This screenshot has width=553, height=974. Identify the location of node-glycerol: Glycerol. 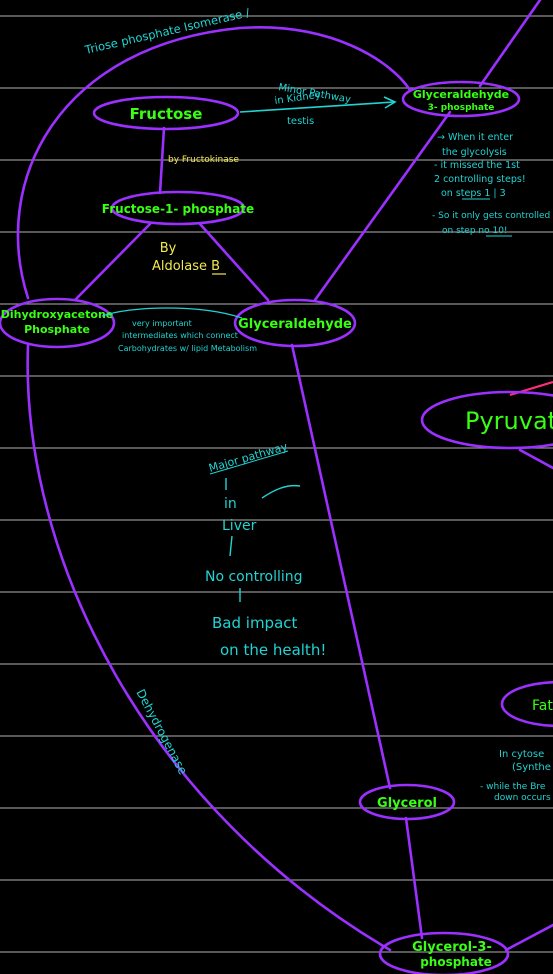
(407, 802).